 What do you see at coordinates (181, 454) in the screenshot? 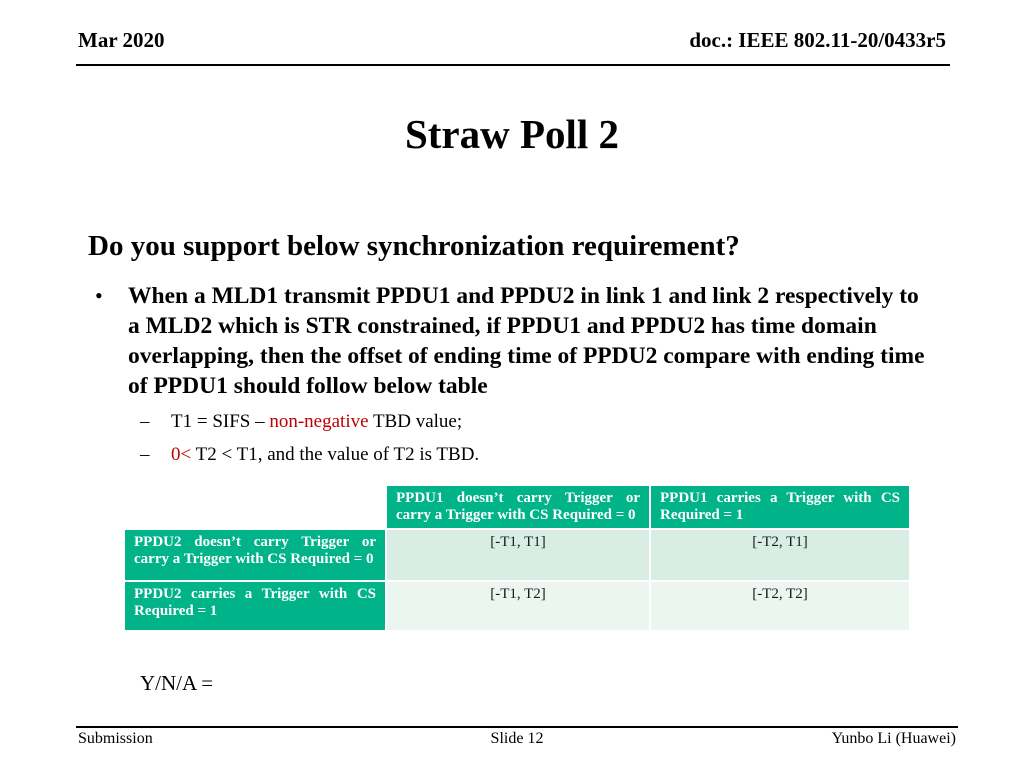
I see `sub-bullet-red: 0<` at bounding box center [181, 454].